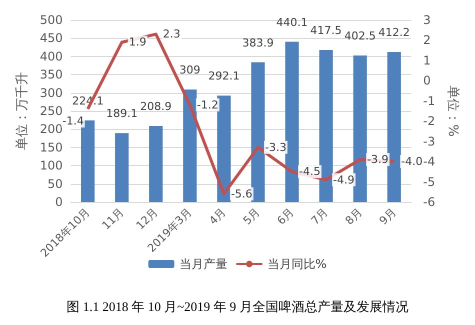 This screenshot has width=475, height=325. What do you see at coordinates (427, 81) in the screenshot?
I see `y2-tick-label: 0` at bounding box center [427, 81].